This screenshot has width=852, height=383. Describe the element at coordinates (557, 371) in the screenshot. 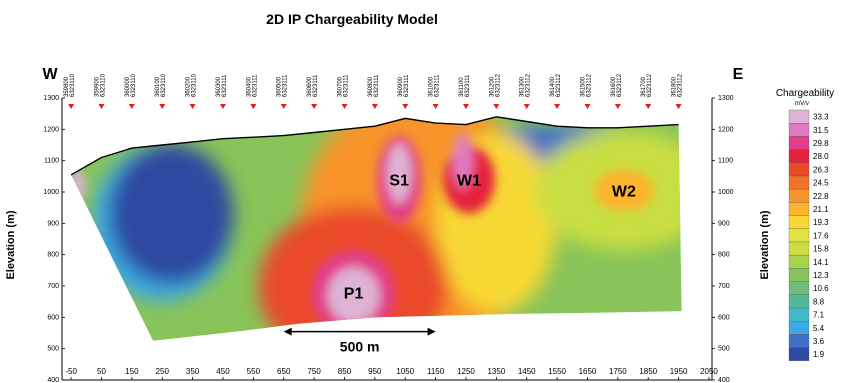

I see `x-tick-label: 1550` at that location.